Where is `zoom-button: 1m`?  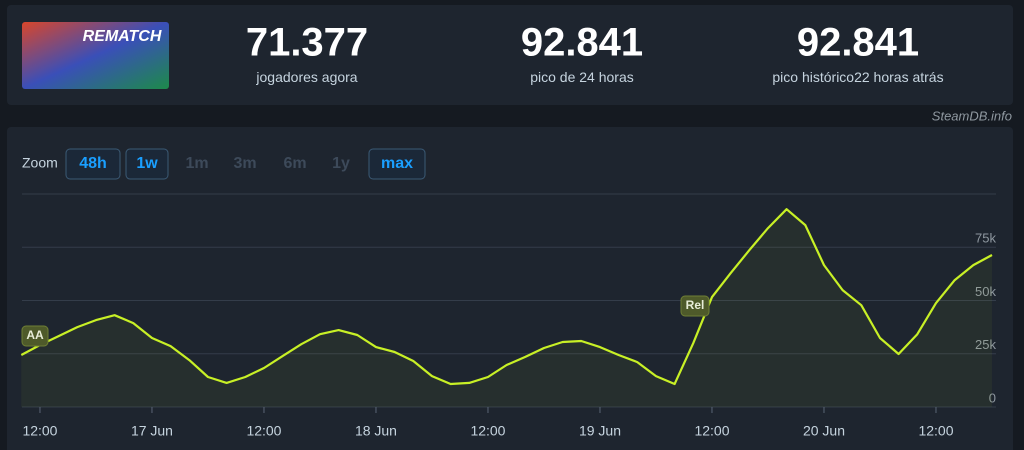
zoom-button: 1m is located at coordinates (196, 163).